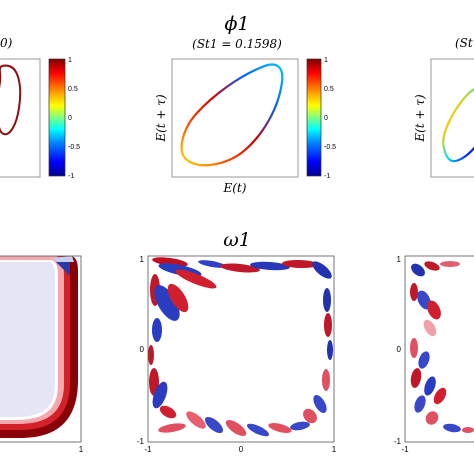  Describe the element at coordinates (314, 117) in the screenshot. I see `middle-colorbar` at that location.